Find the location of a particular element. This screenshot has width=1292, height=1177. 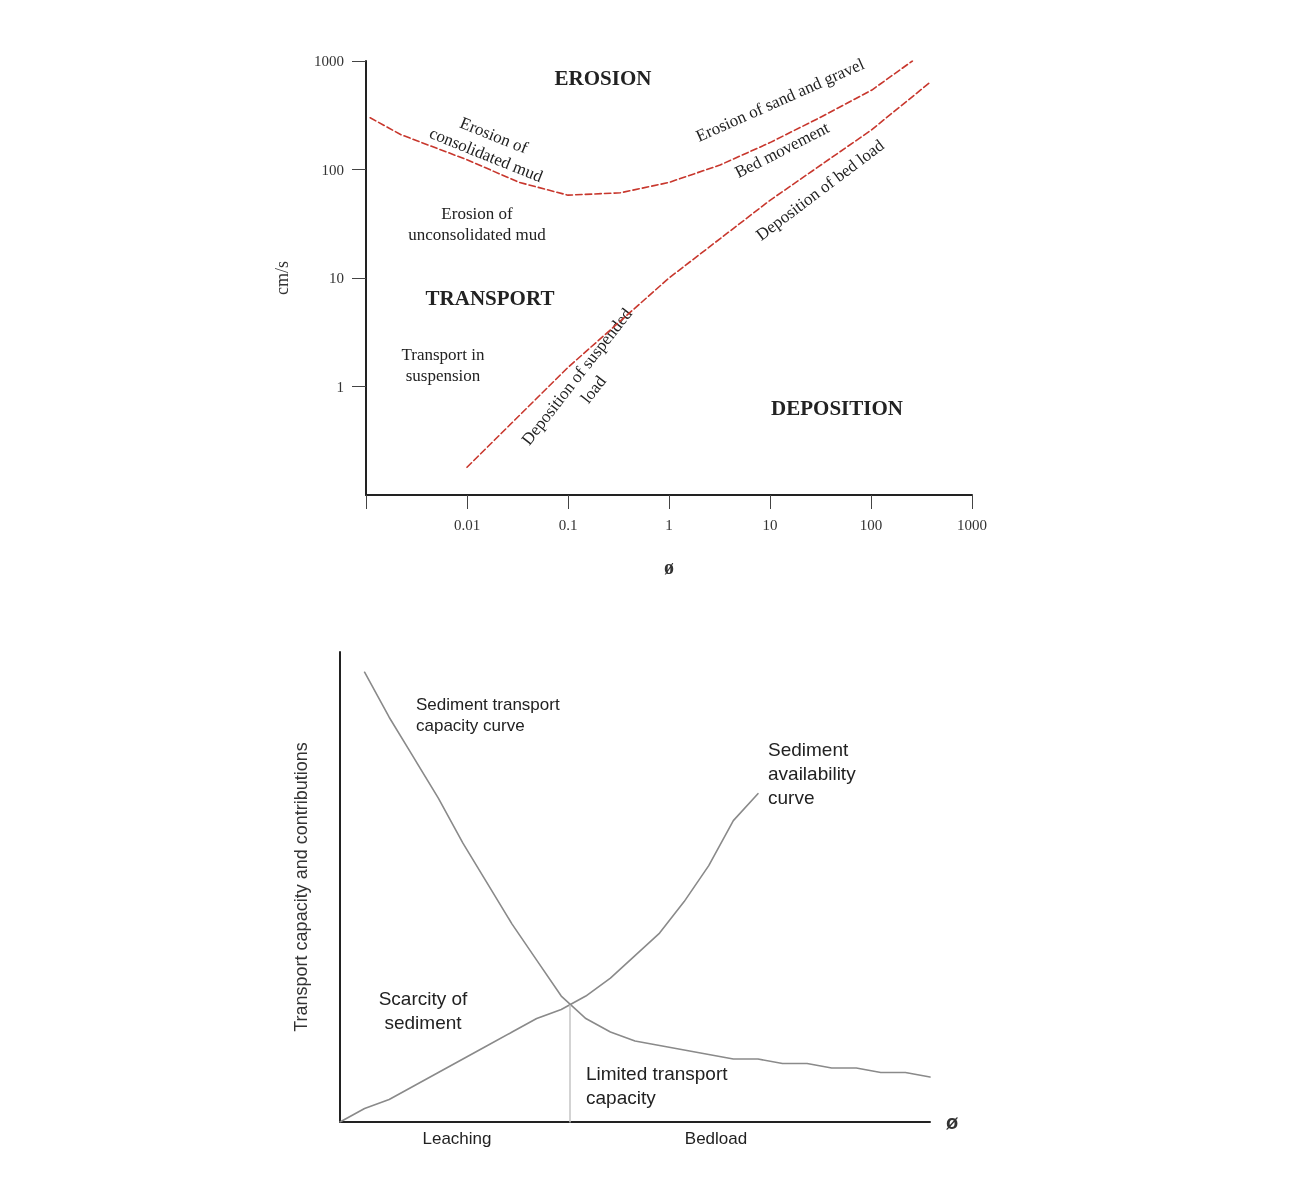

text: Leaching is located at coordinates (457, 1138).